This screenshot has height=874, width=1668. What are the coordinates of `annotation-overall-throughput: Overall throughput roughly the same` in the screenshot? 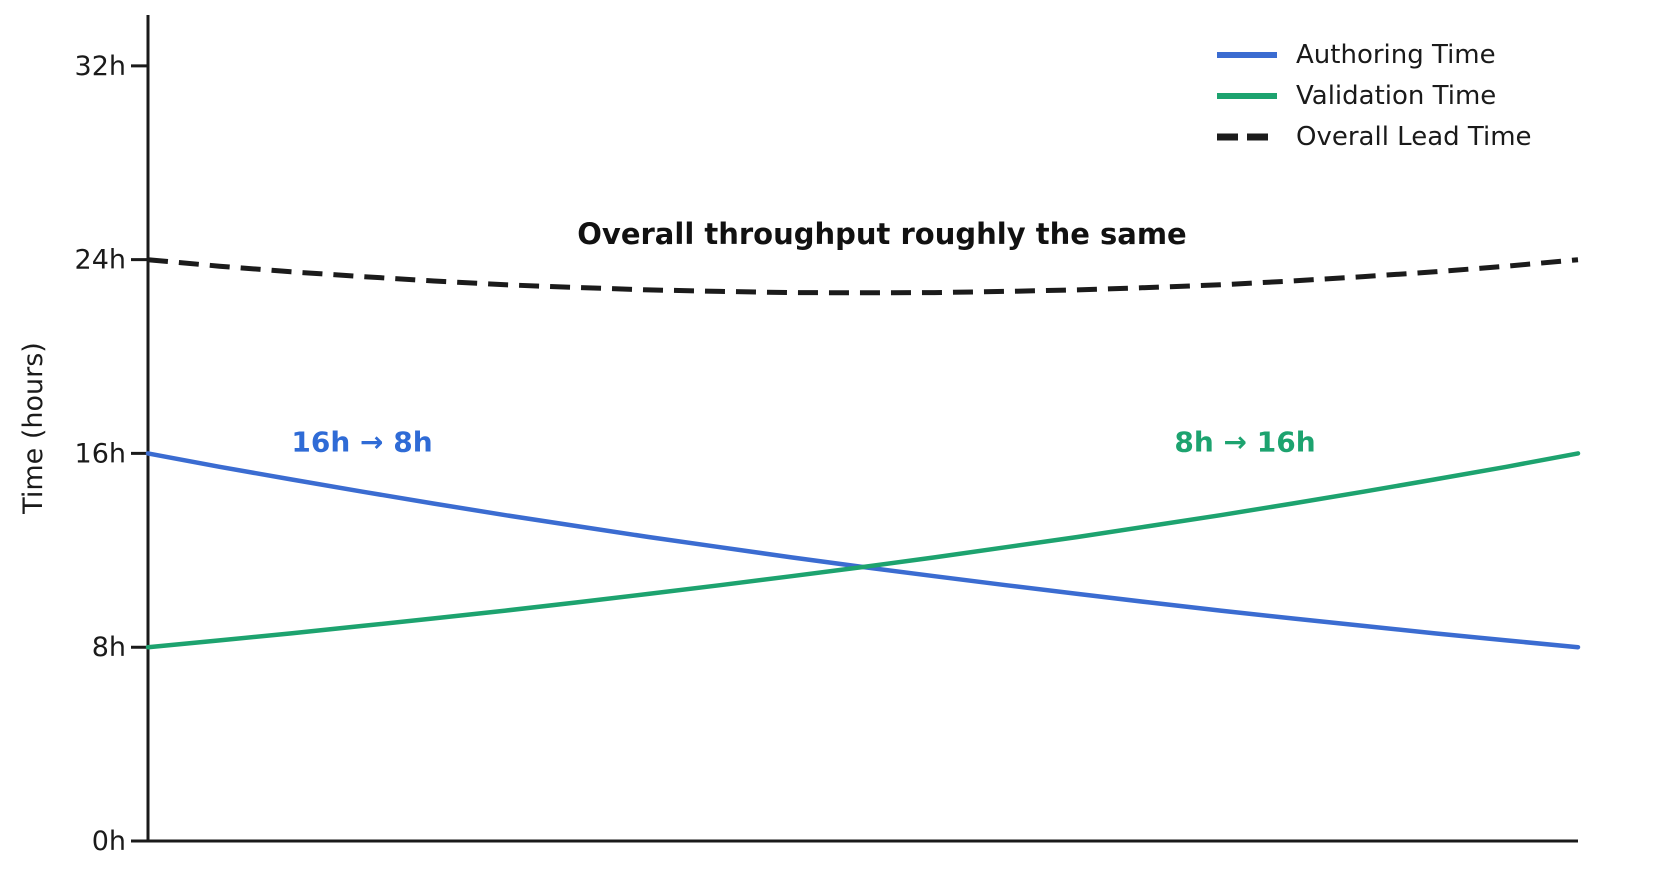 It's located at (882, 234).